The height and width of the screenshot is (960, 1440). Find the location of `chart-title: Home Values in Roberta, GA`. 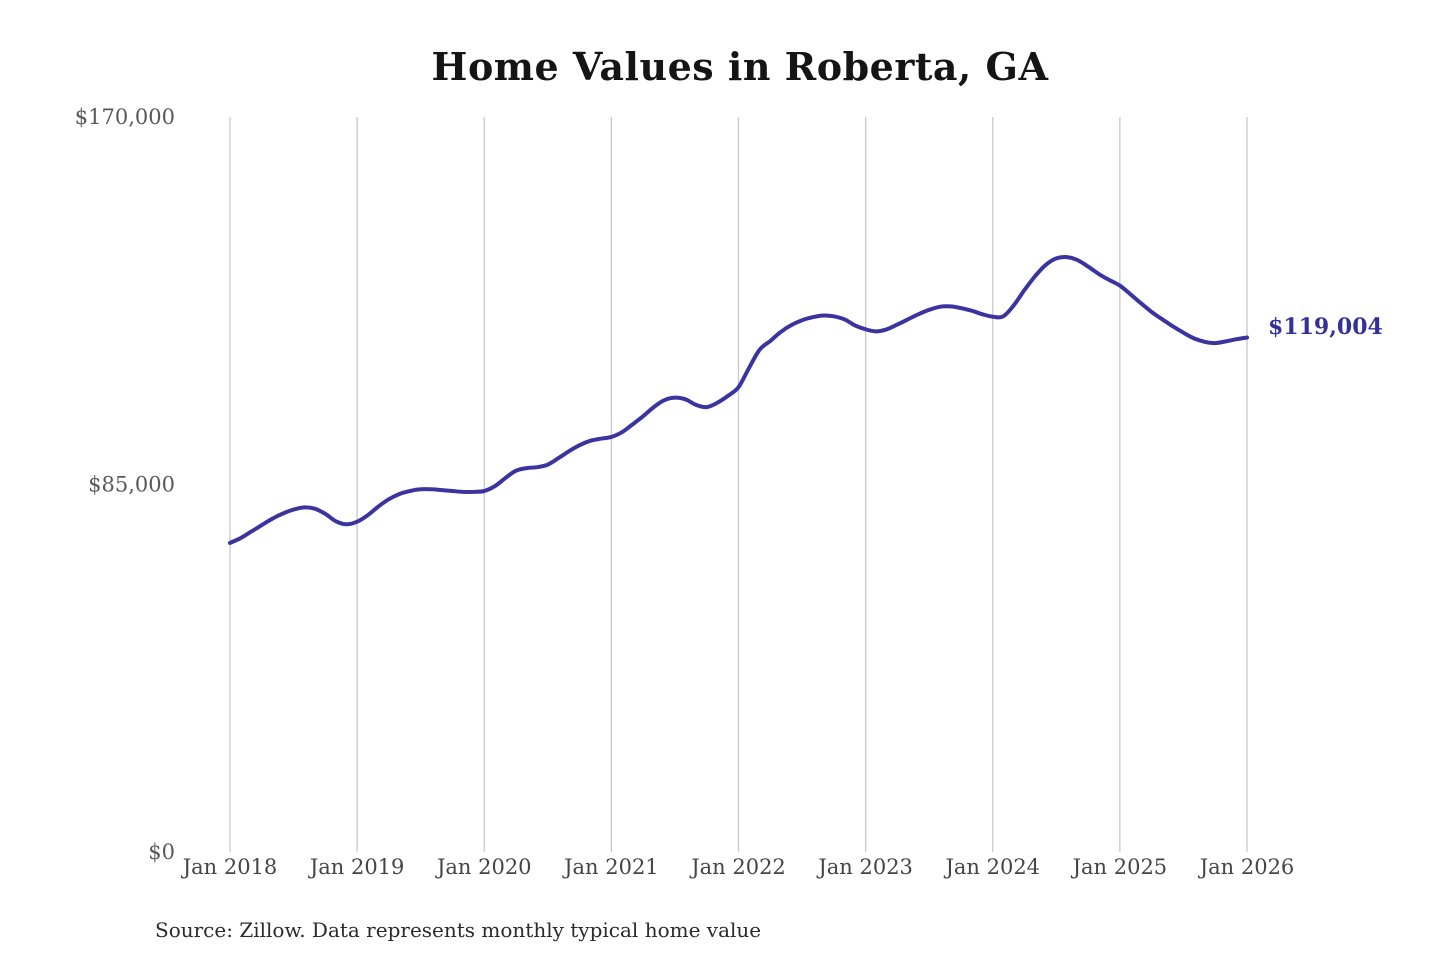

chart-title: Home Values in Roberta, GA is located at coordinates (740, 66).